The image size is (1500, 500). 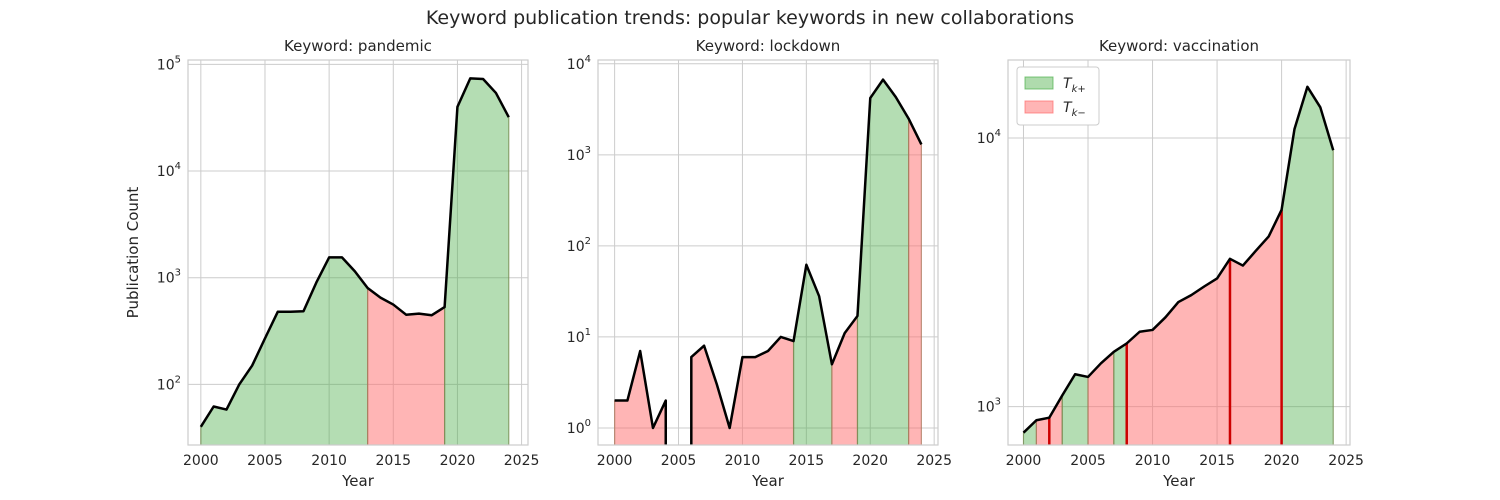 I want to click on y-axis-label: Publication Count, so click(x=133, y=253).